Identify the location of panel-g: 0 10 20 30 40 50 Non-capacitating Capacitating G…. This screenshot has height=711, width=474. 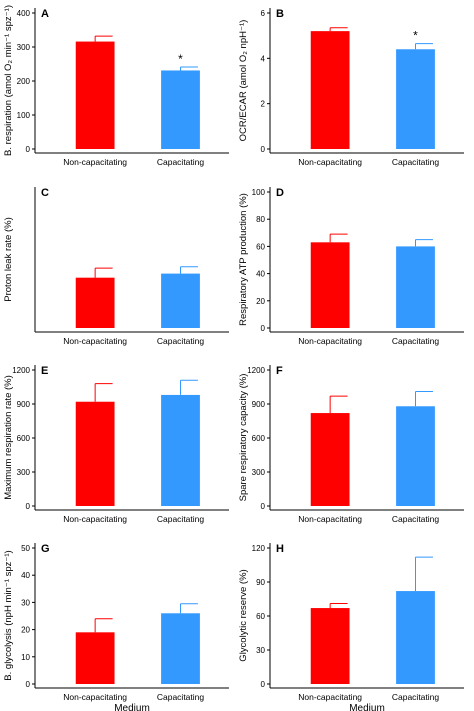
(116, 627).